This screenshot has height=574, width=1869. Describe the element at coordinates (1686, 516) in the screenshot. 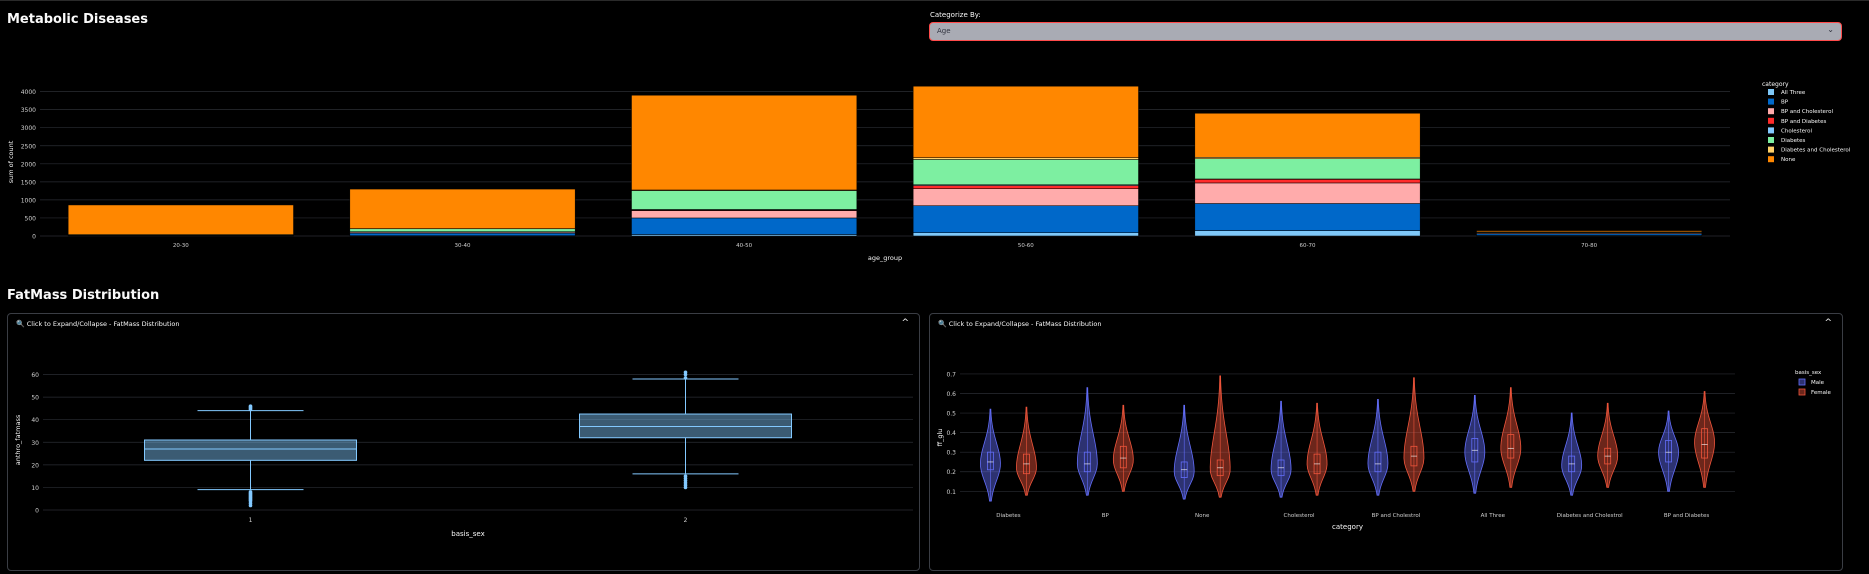

I see `x-tick-label: BP and Diabetes` at that location.